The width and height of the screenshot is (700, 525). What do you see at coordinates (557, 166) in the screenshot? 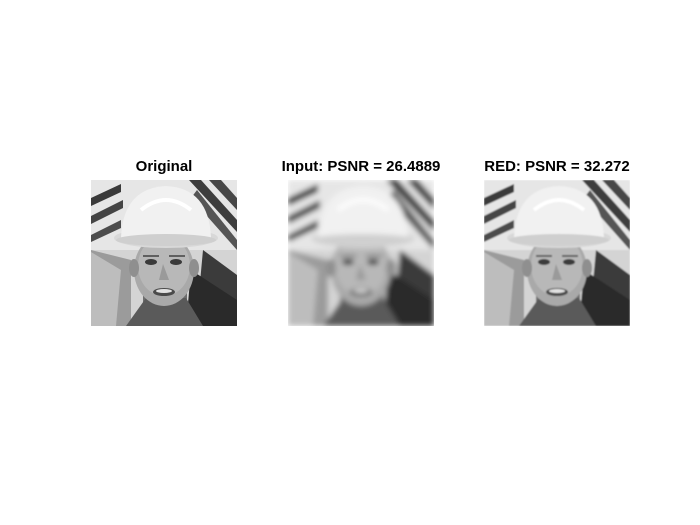
I see `panel-title-red: RED: PSNR = 32.272` at bounding box center [557, 166].